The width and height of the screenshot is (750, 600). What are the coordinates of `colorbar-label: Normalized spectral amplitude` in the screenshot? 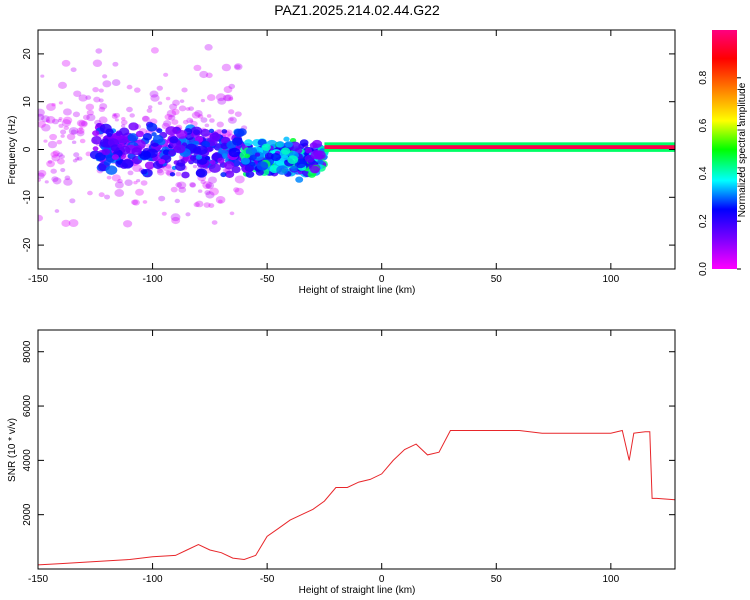 It's located at (742, 149).